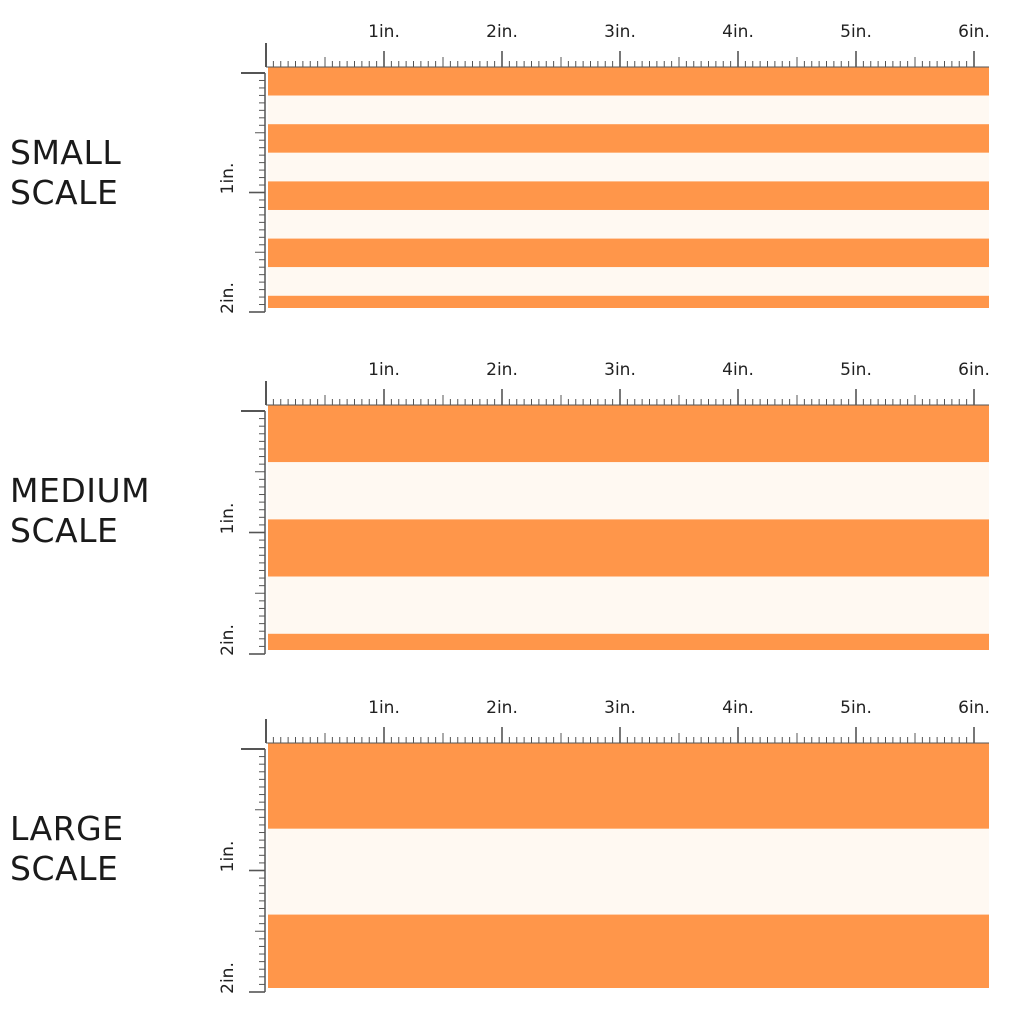  Describe the element at coordinates (67, 828) in the screenshot. I see `scale-label-line1: LARGE` at that location.